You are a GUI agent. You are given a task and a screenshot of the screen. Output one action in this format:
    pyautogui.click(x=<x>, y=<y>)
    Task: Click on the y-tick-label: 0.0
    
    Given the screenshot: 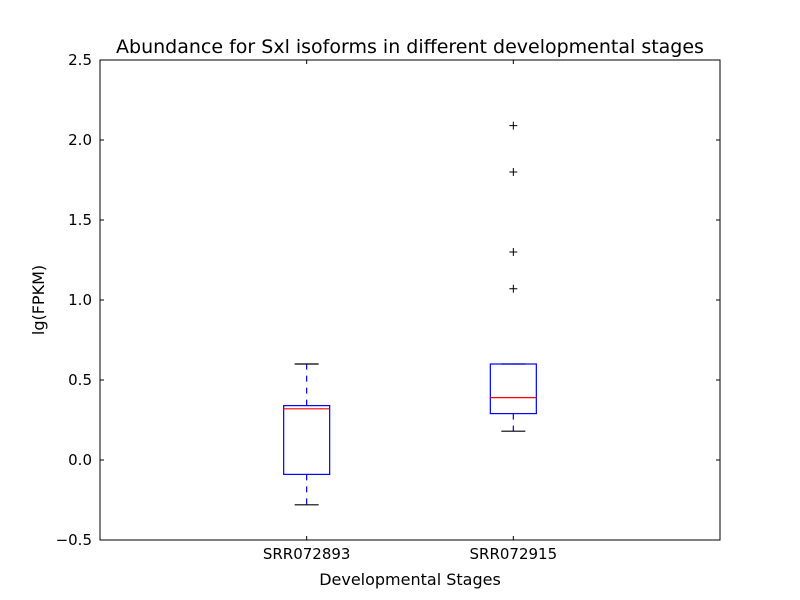 What is the action you would take?
    pyautogui.click(x=80, y=460)
    